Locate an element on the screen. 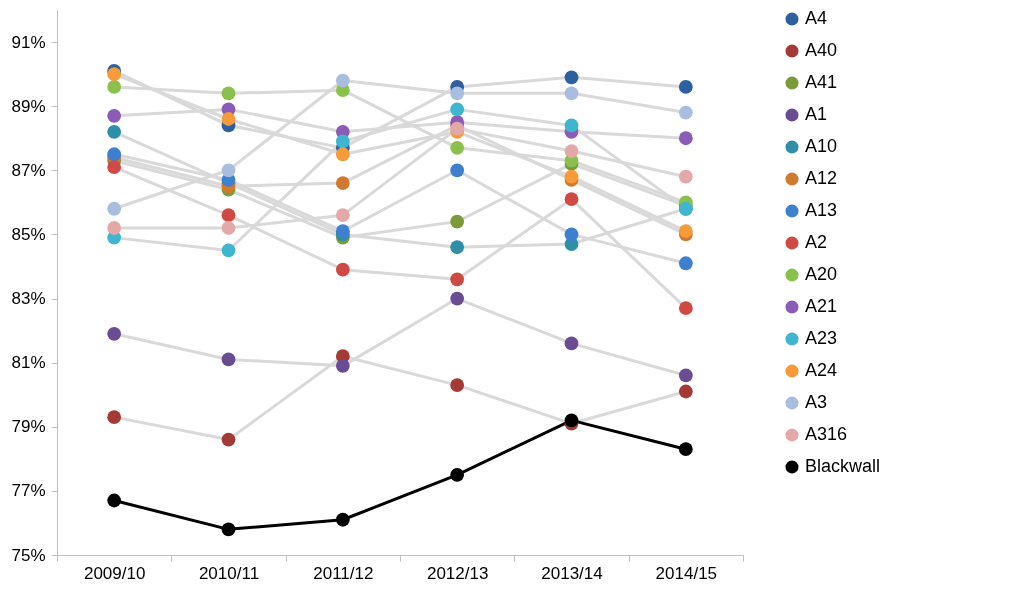 This screenshot has height=599, width=1019. legend-label: A3 is located at coordinates (816, 402).